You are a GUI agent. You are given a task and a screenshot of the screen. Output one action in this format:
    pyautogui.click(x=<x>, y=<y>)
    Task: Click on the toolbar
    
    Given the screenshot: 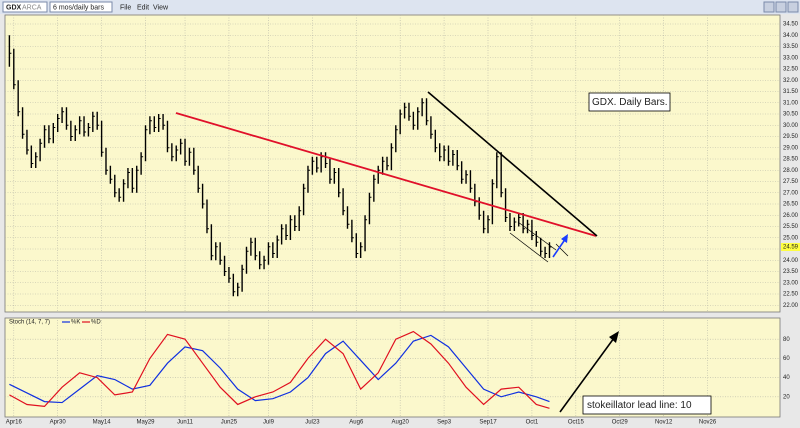 What is the action you would take?
    pyautogui.click(x=400, y=7)
    